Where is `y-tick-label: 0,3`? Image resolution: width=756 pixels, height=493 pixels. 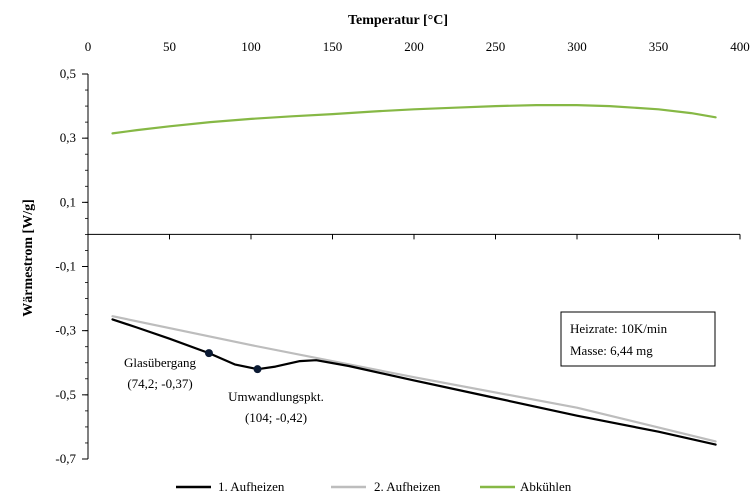
y-tick-label: 0,3 is located at coordinates (68, 137).